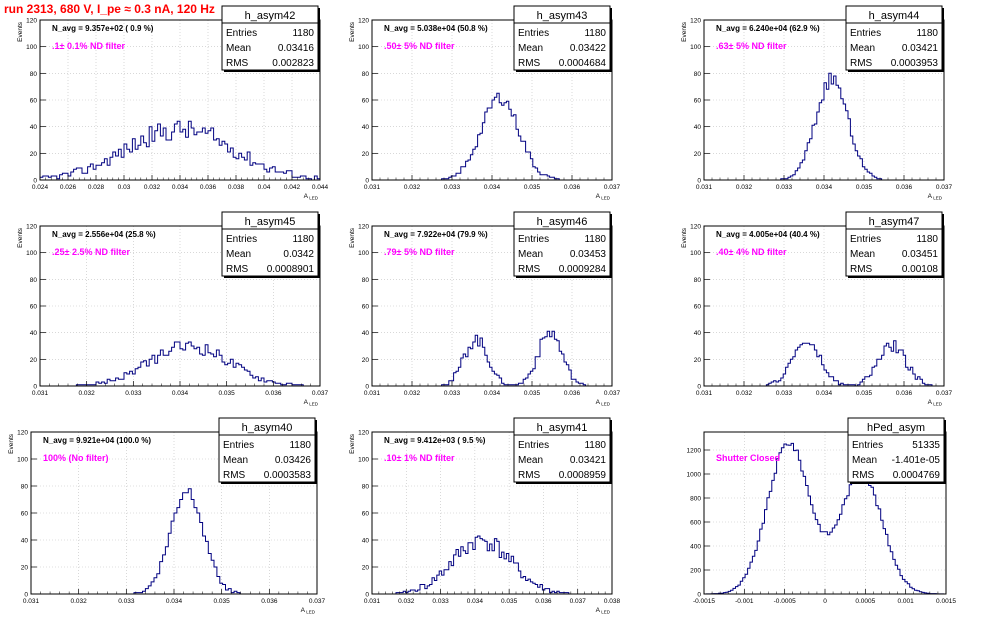  Describe the element at coordinates (926, 445) in the screenshot. I see `stat-value: 51335` at that location.